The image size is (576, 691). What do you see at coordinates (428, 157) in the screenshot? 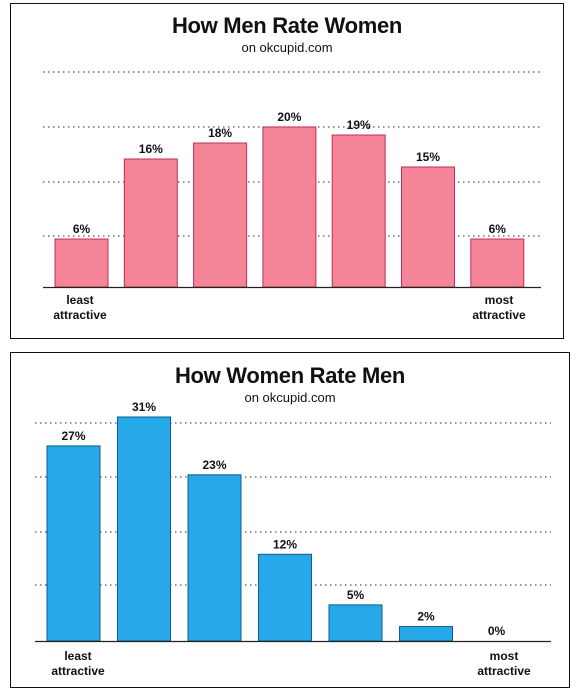
I see `data-label: 15%` at bounding box center [428, 157].